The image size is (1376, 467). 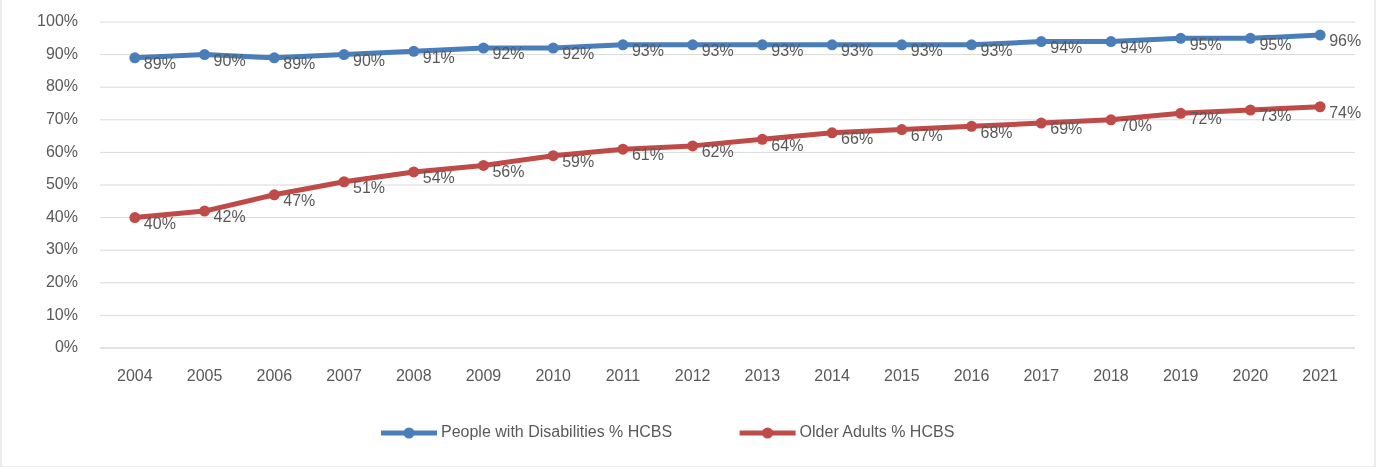 What do you see at coordinates (438, 178) in the screenshot?
I see `data-label: 54%` at bounding box center [438, 178].